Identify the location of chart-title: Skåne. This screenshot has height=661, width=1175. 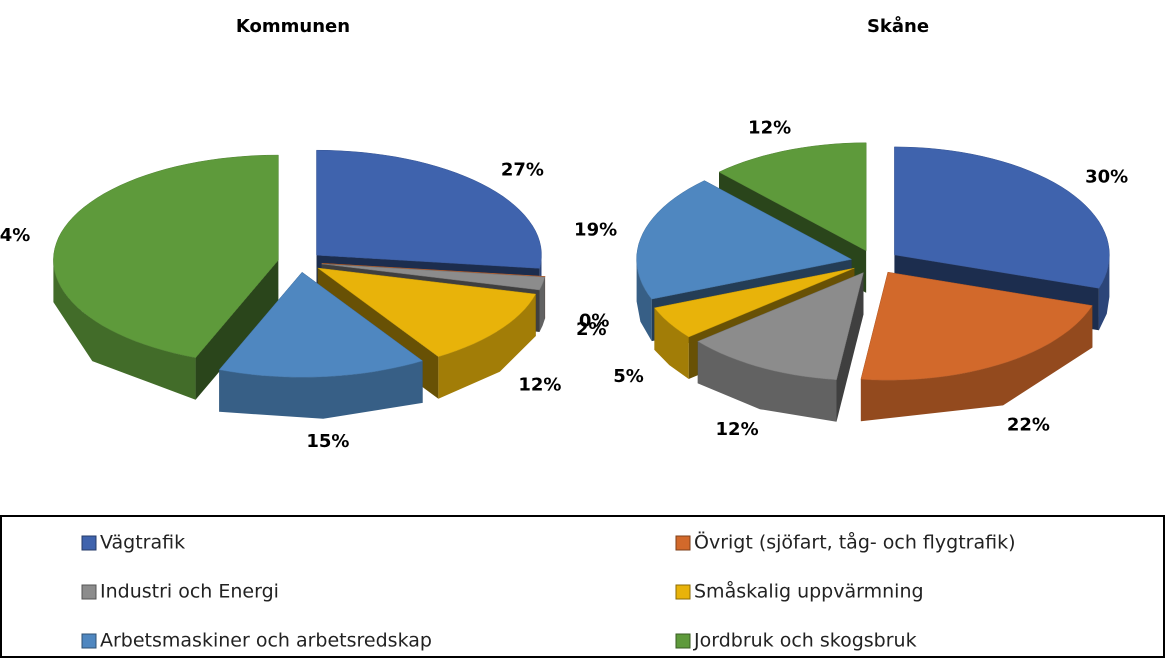
(898, 26).